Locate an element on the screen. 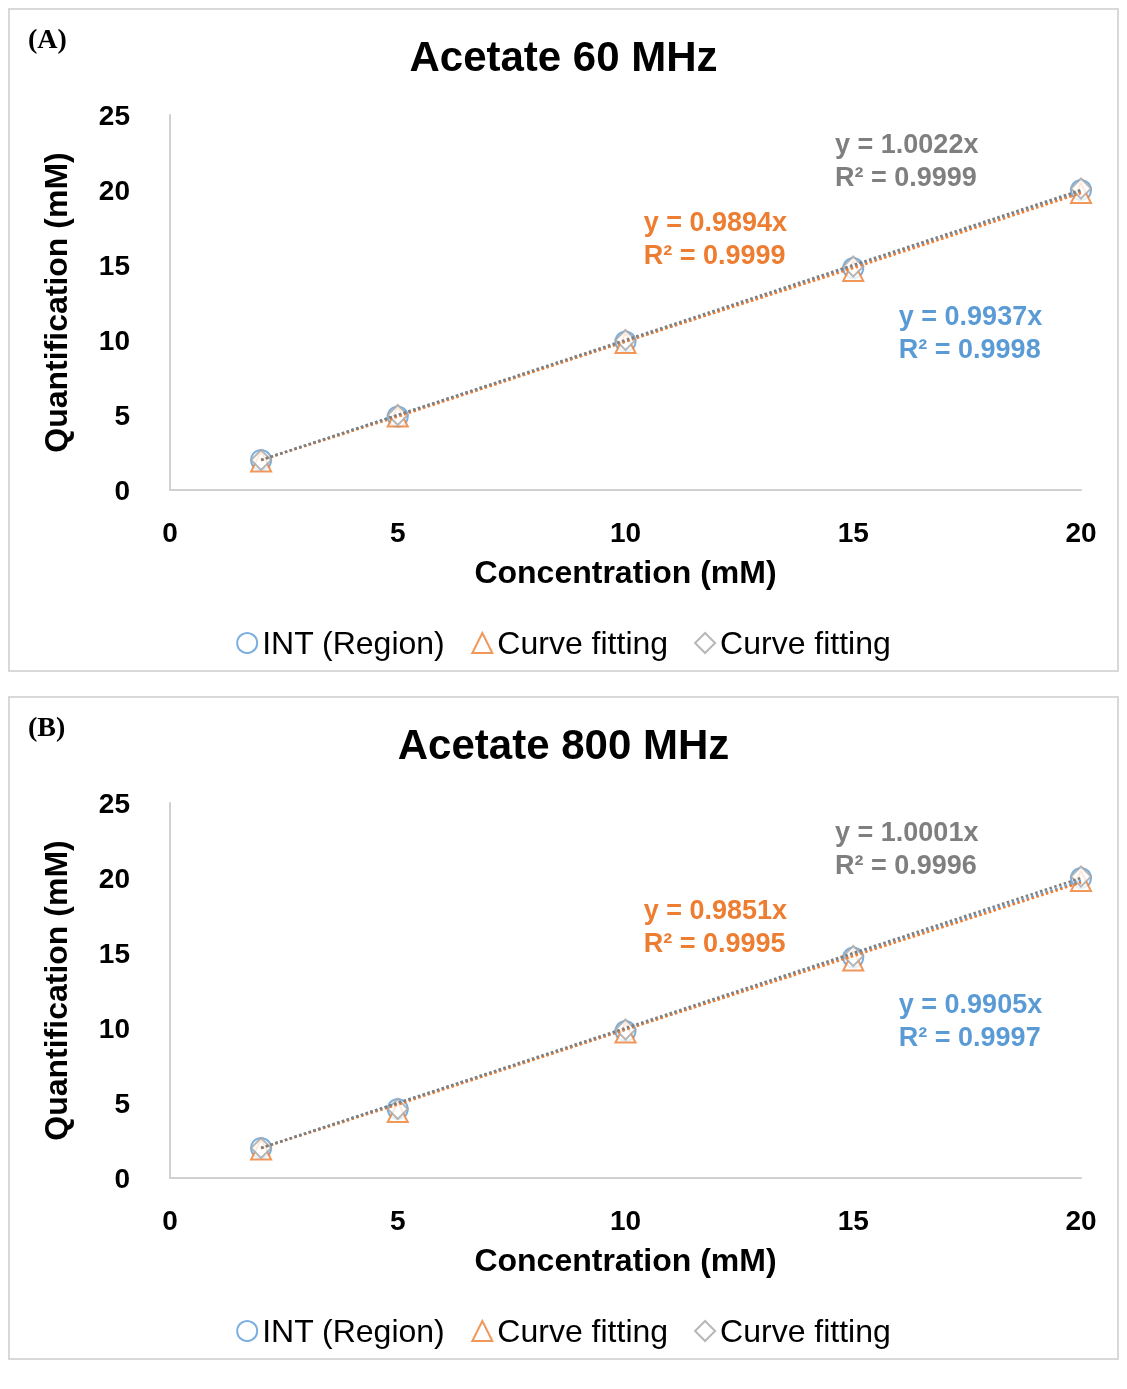 This screenshot has height=1389, width=1127. annotation: y = 0.9851x R² = 0.9995 is located at coordinates (715, 927).